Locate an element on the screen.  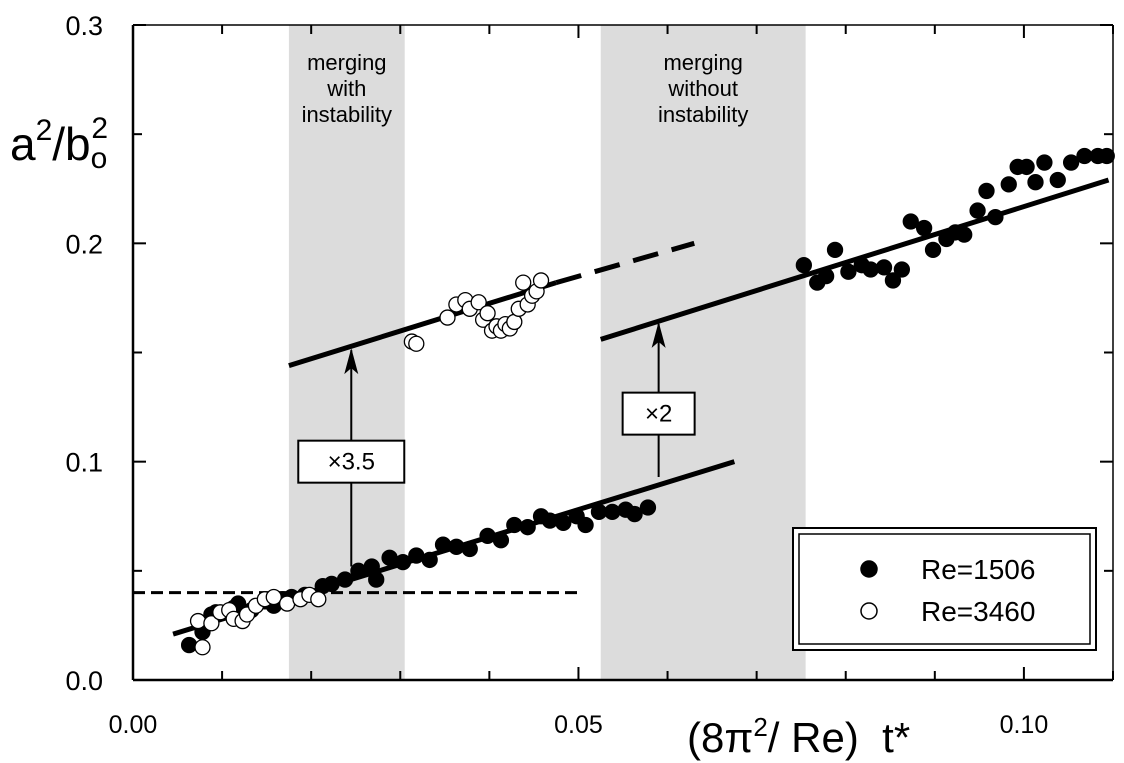
legend: Re=1506 Re=3460 is located at coordinates (944, 589).